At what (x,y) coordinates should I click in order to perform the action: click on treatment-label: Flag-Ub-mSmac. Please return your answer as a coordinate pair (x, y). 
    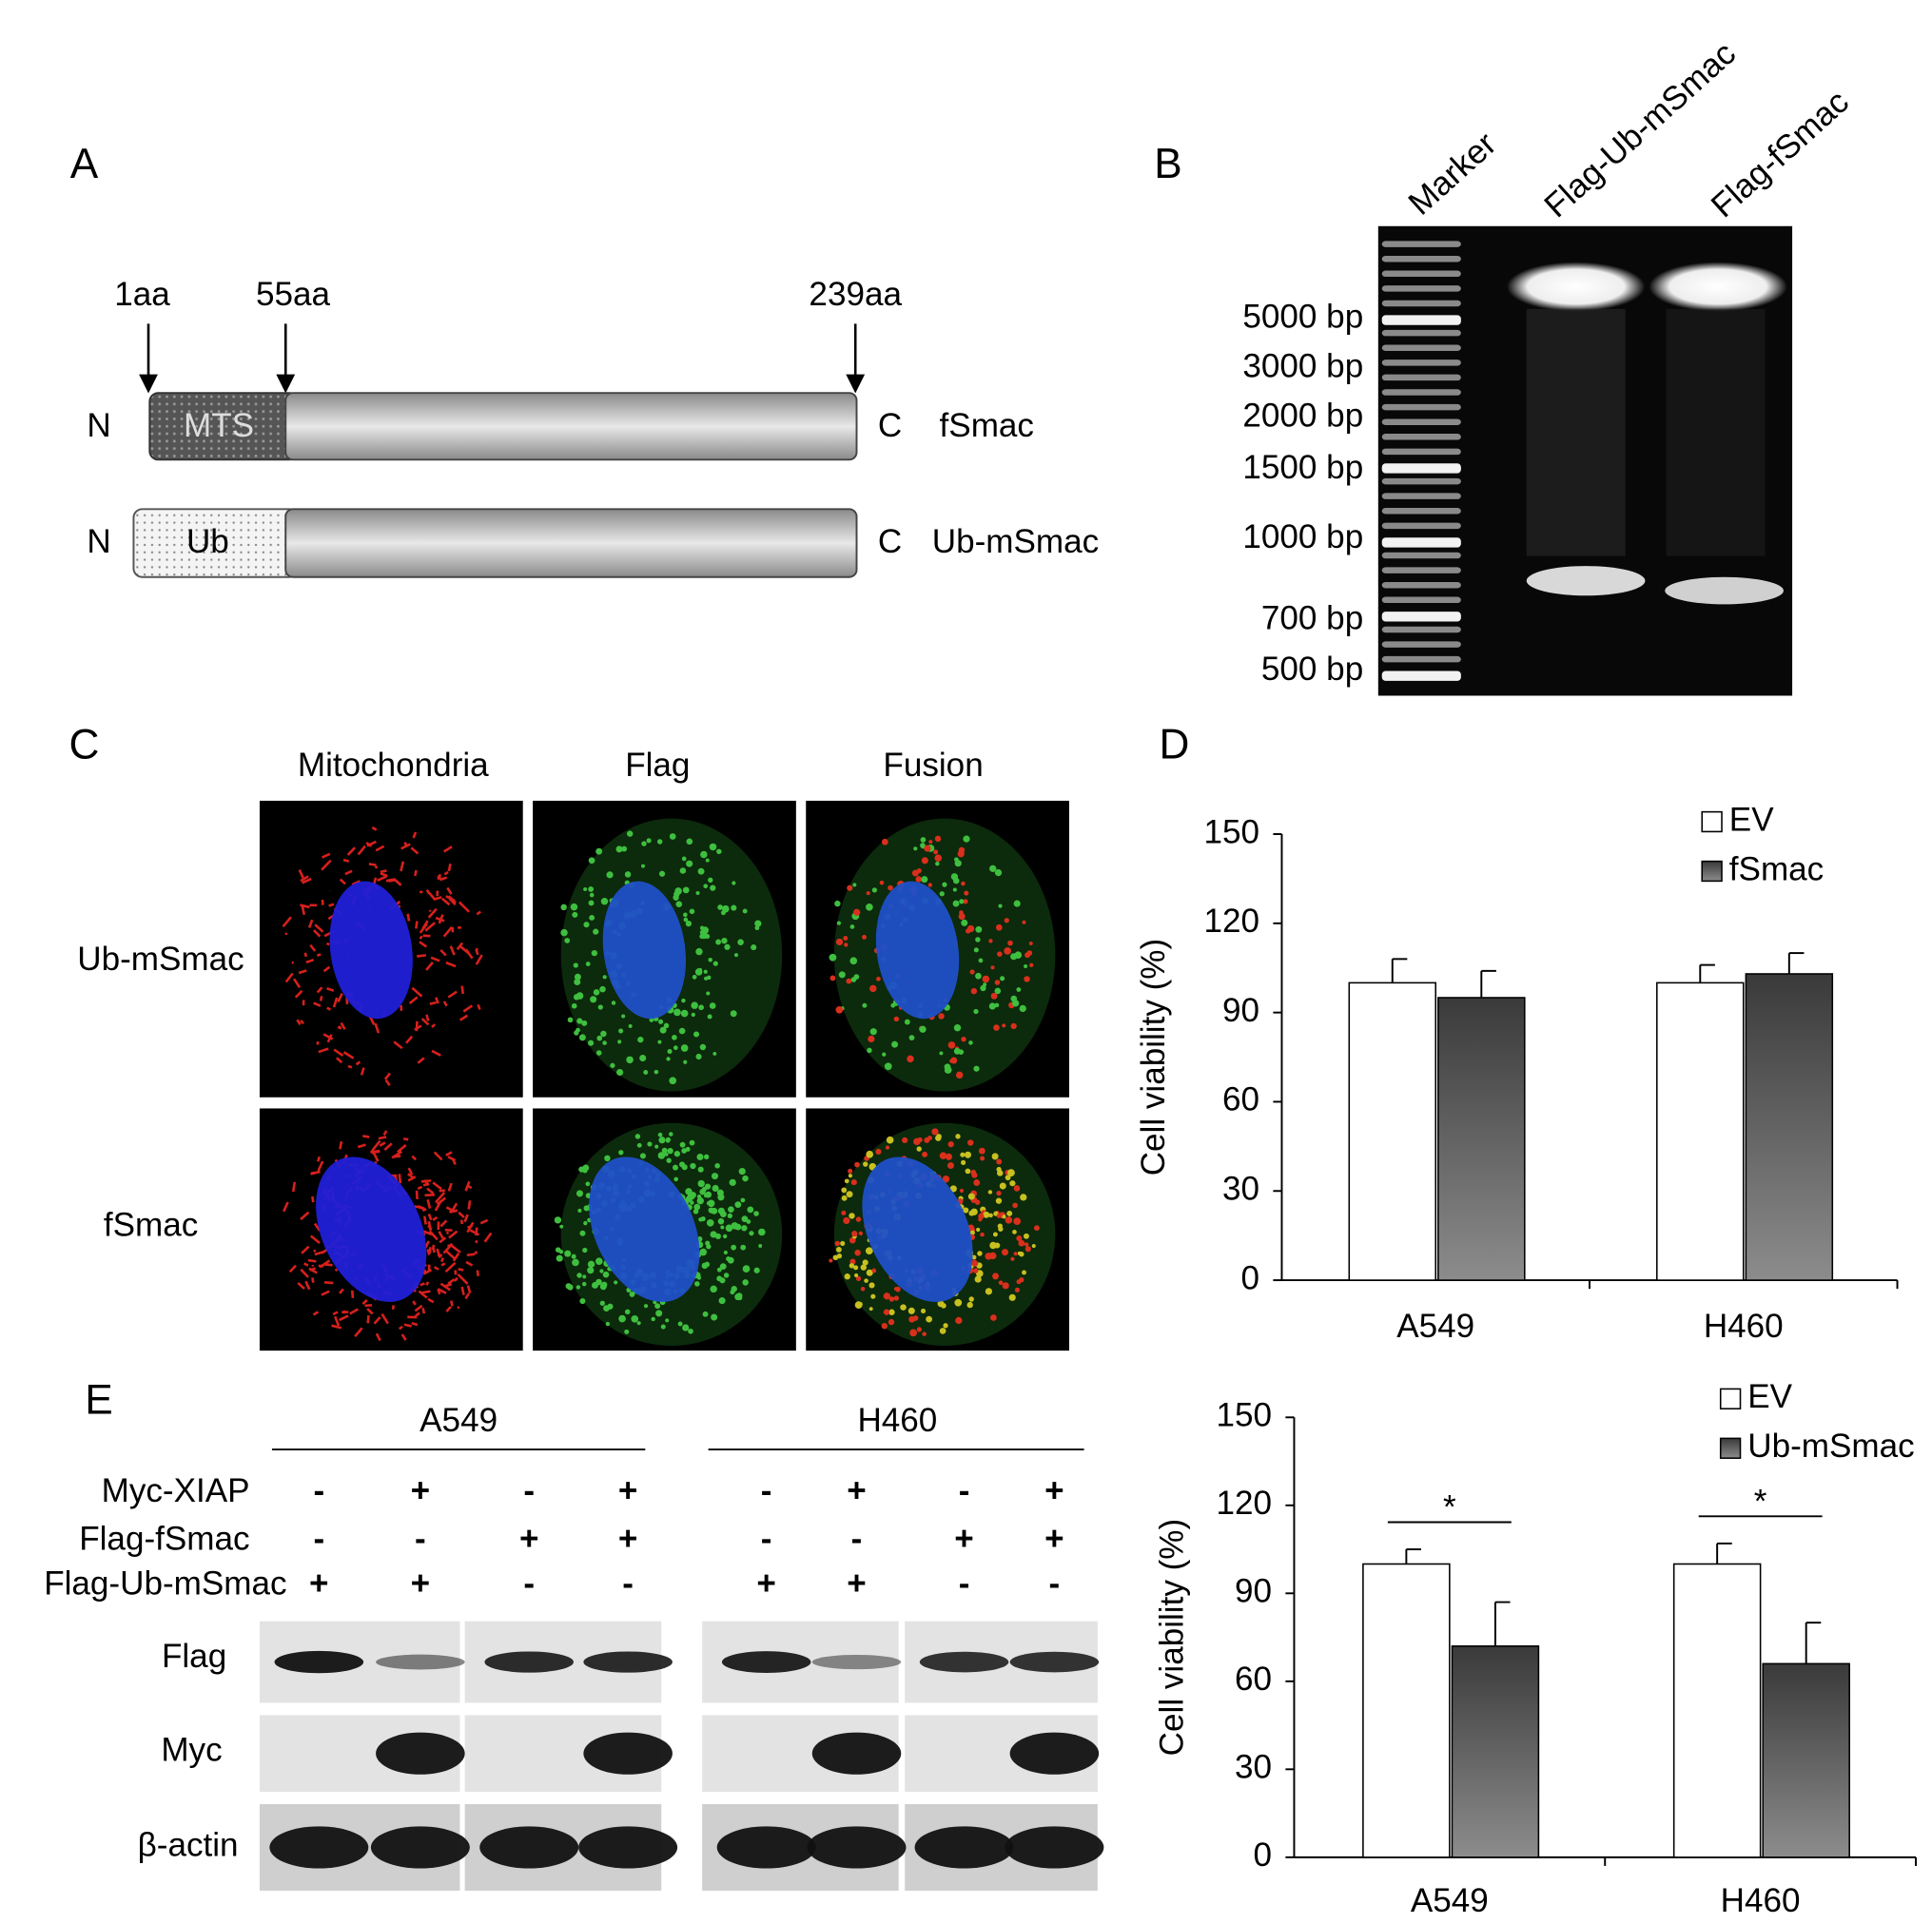
    Looking at the image, I should click on (165, 1583).